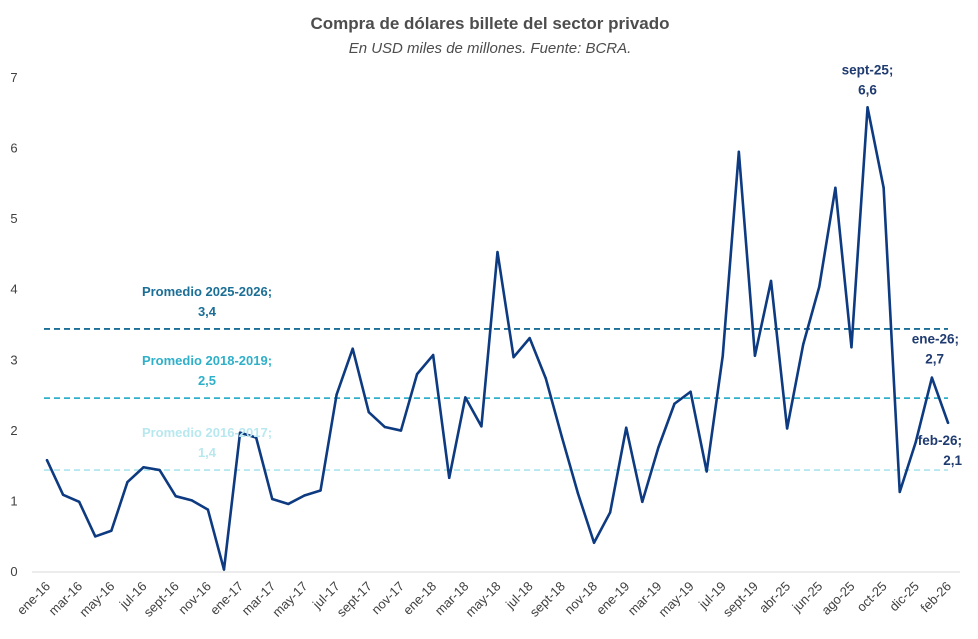 The width and height of the screenshot is (978, 639). I want to click on y-tick-label: 1, so click(13, 500).